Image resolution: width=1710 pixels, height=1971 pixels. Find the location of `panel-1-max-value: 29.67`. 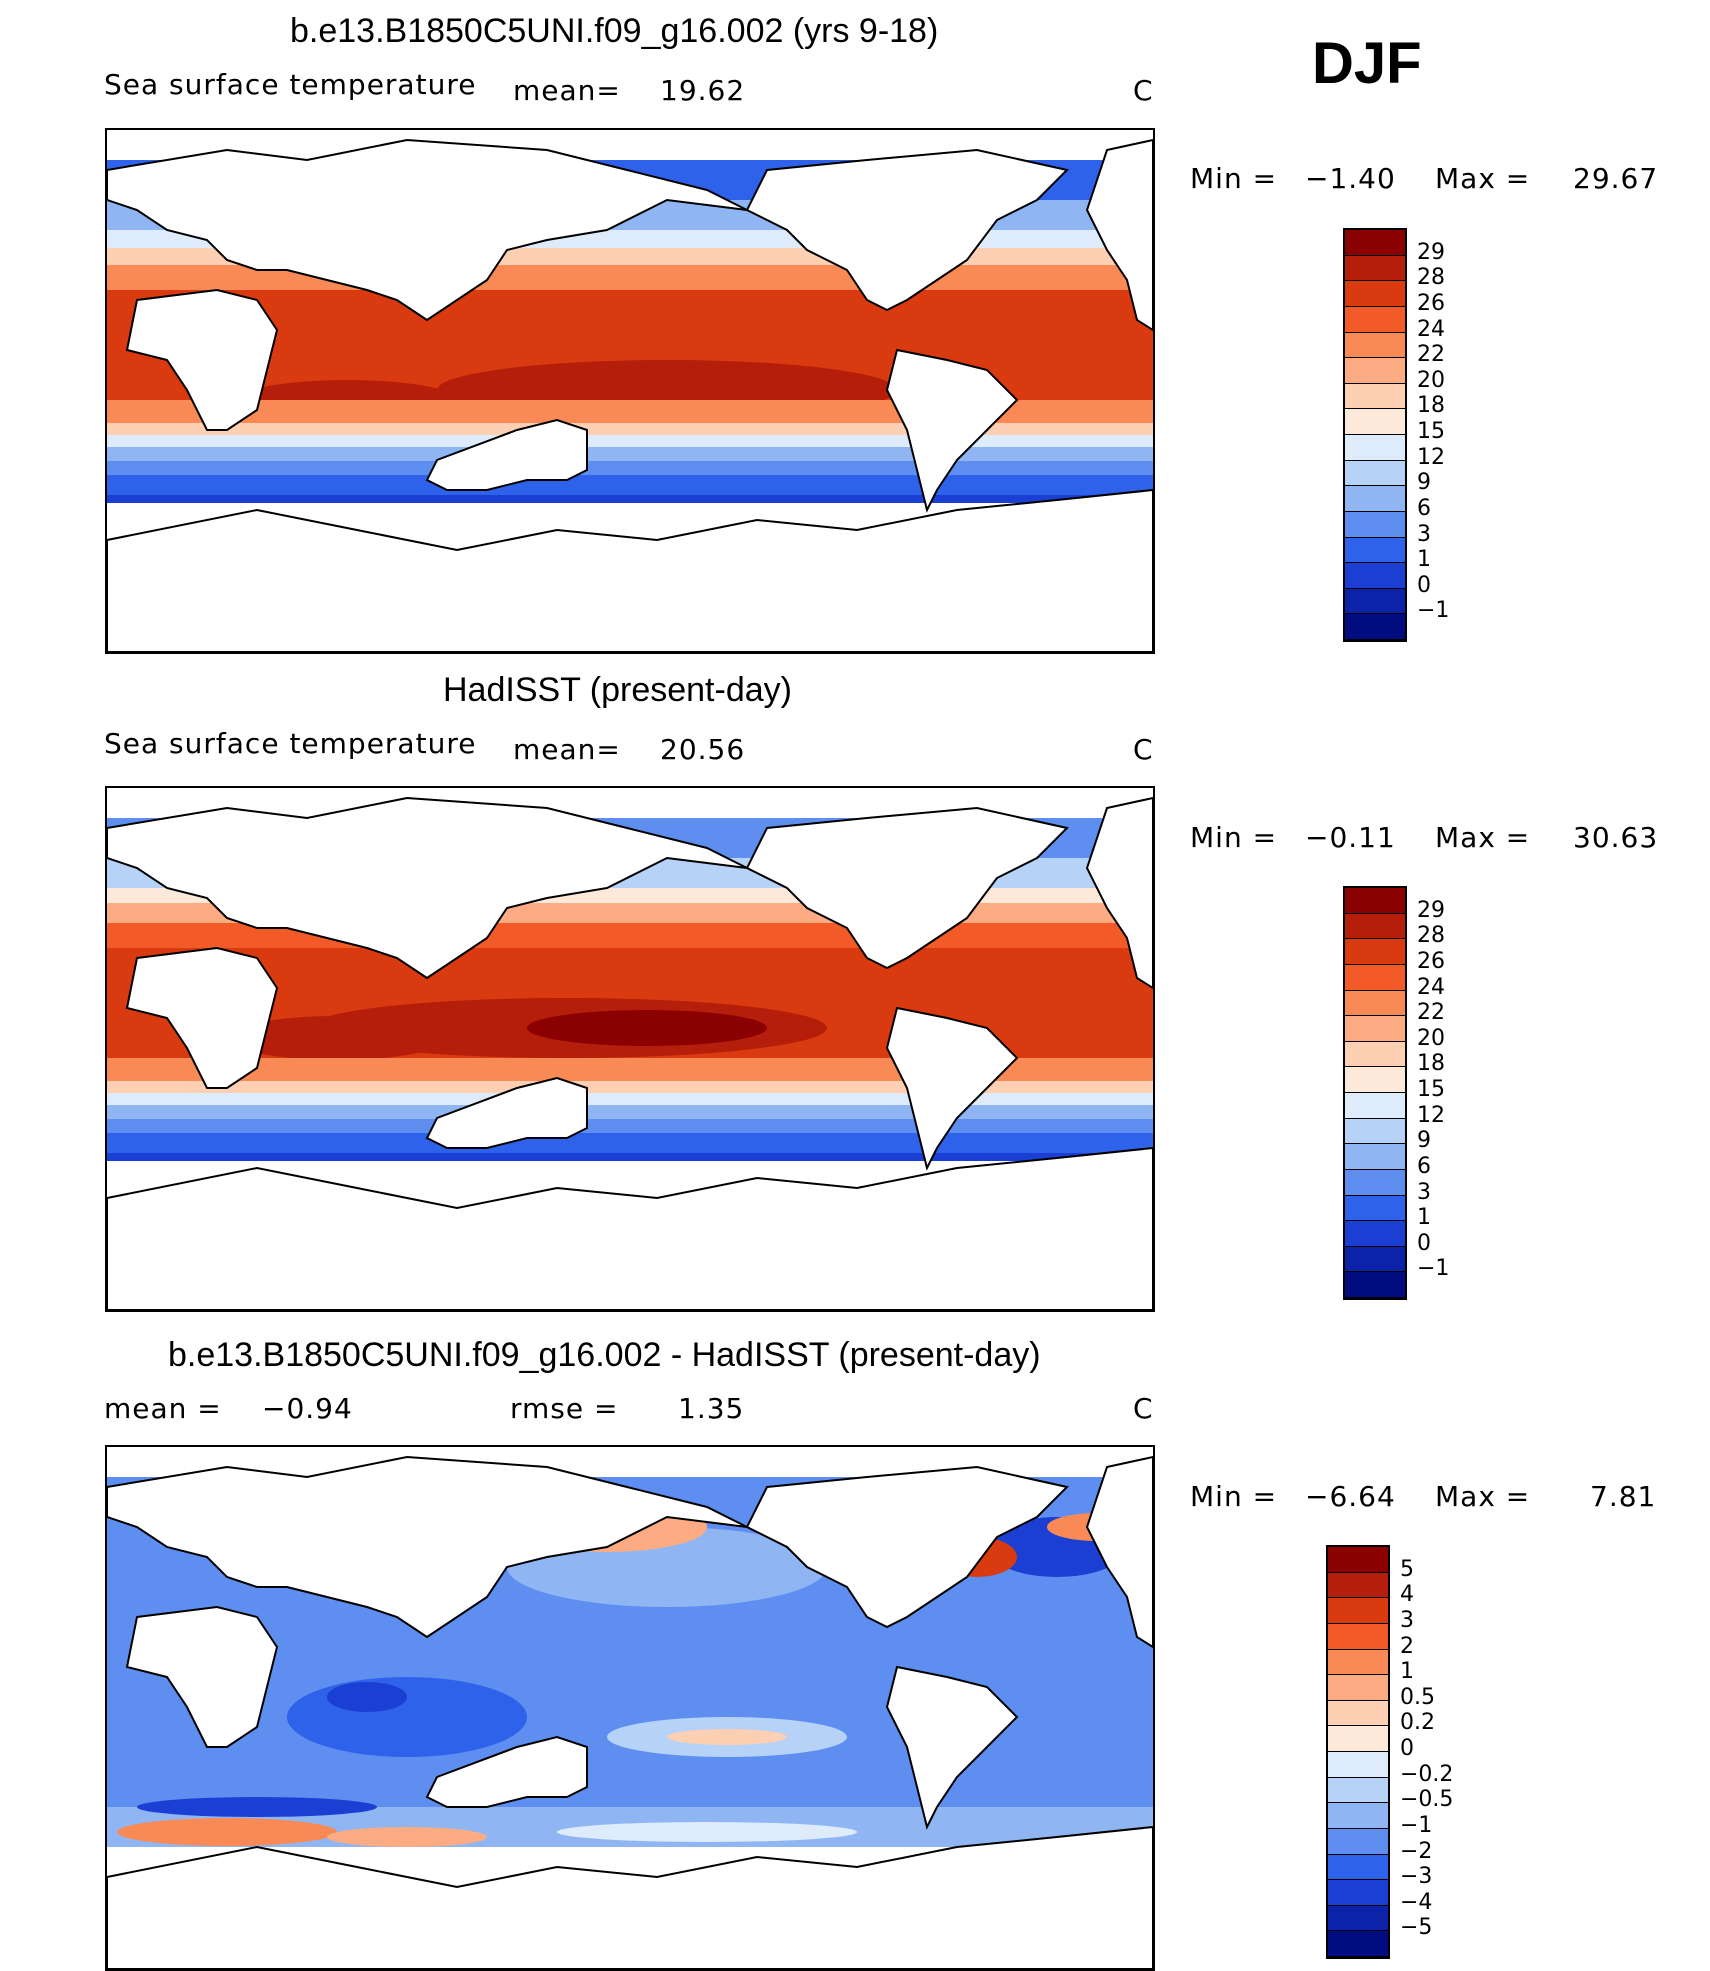

panel-1-max-value: 29.67 is located at coordinates (1616, 178).